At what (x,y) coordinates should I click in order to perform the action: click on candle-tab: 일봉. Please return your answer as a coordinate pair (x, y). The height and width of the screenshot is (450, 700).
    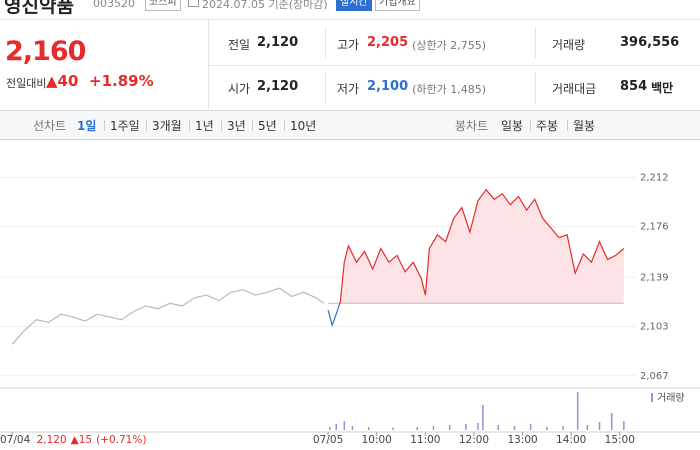
    Looking at the image, I should click on (512, 126).